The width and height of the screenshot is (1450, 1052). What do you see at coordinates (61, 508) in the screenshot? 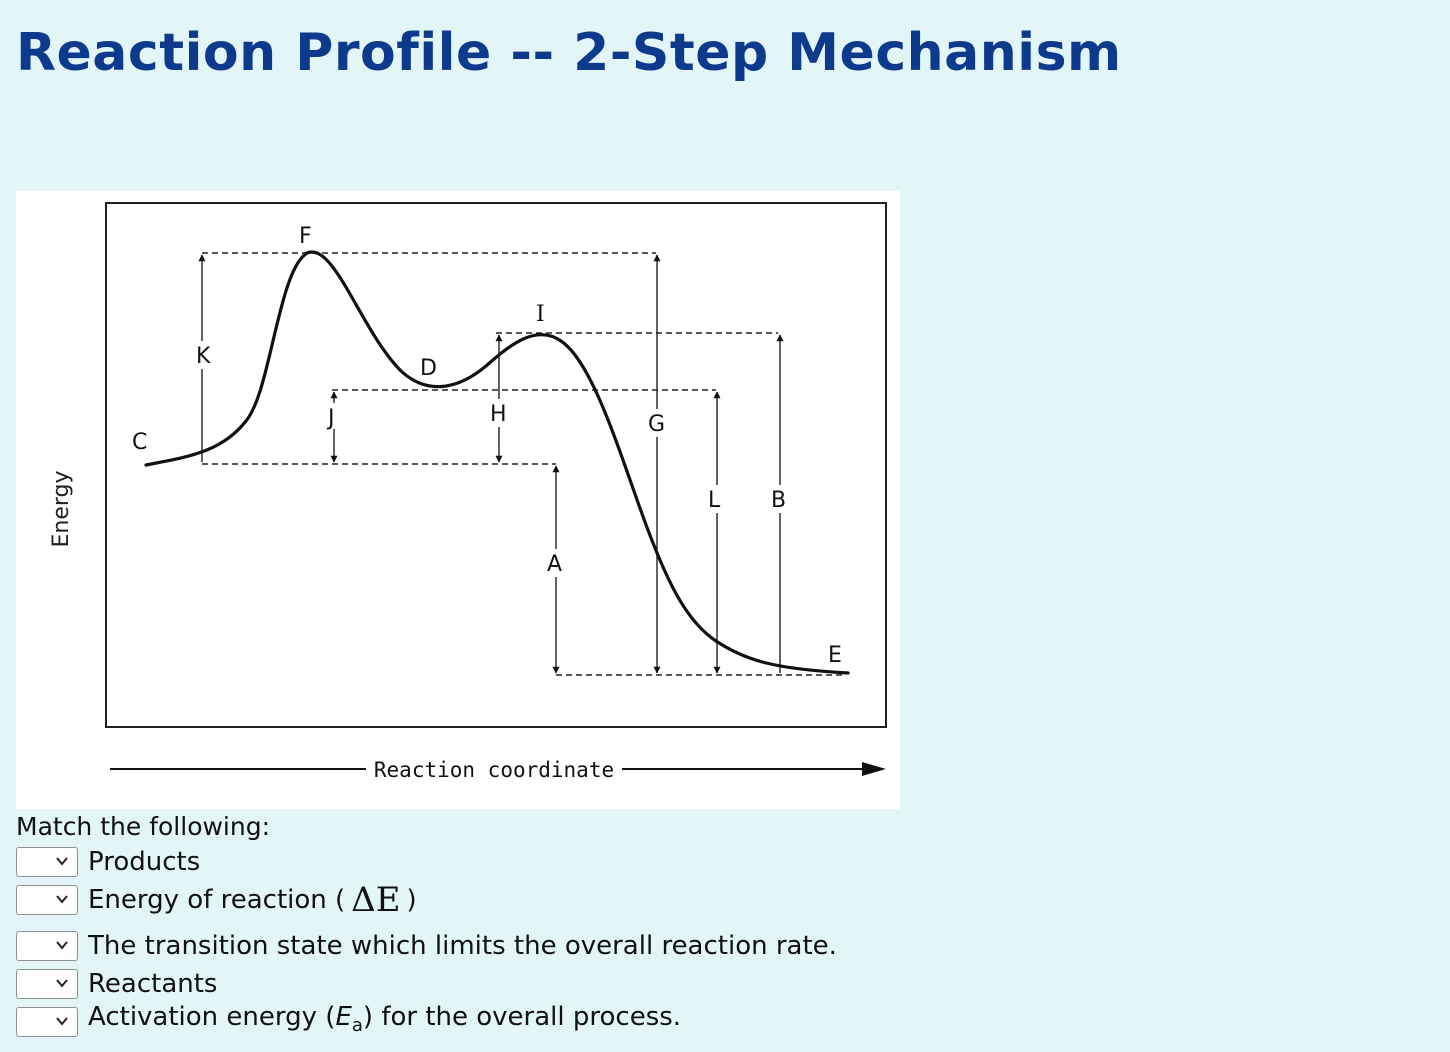
I see `y-axis-label: Energy` at bounding box center [61, 508].